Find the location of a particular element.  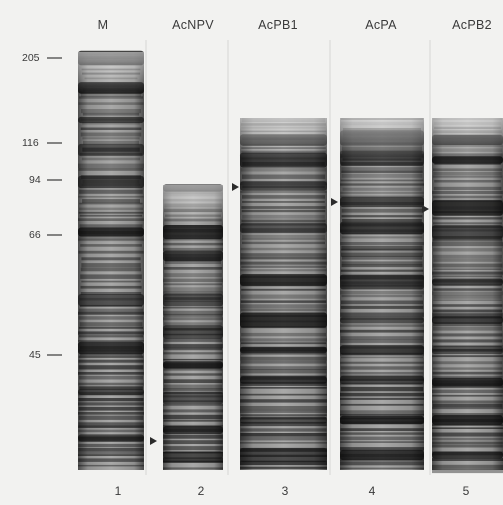

lane-label-acnpv: AcNPV is located at coordinates (193, 25).